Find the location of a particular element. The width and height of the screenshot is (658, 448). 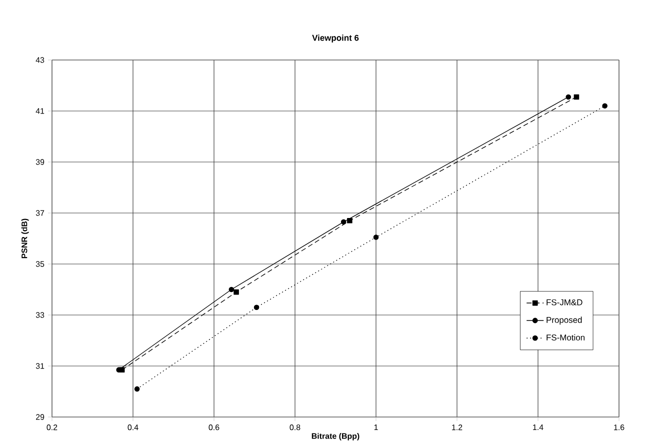

legend-label: FS-Motion is located at coordinates (565, 337).